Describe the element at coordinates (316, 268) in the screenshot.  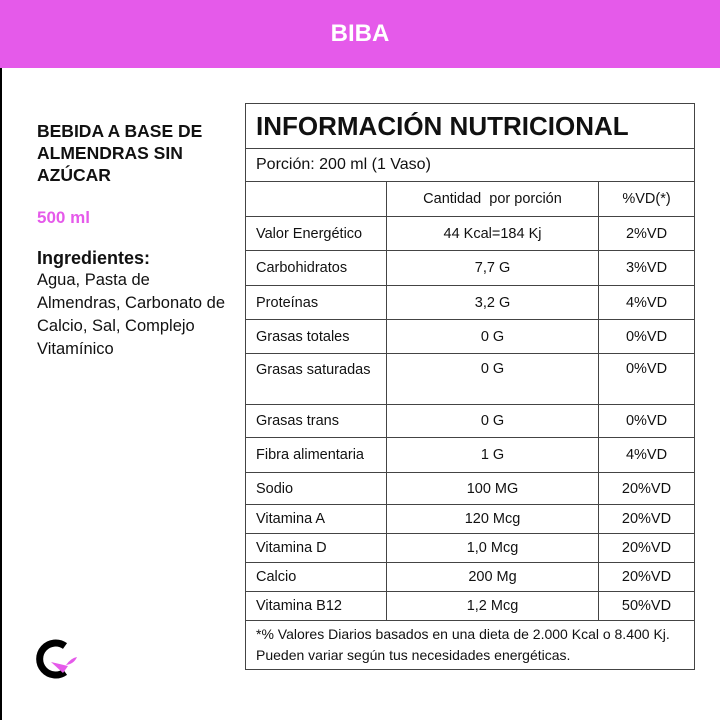
I see `nutrient-name: Carbohidratos` at that location.